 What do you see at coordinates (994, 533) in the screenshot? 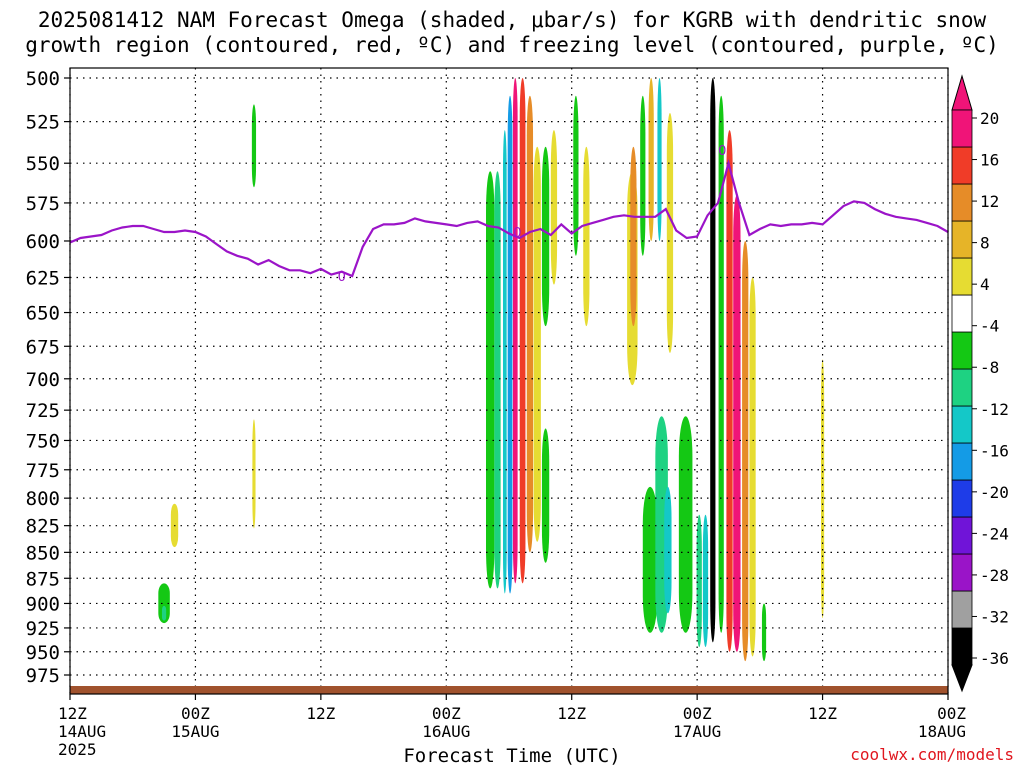
I see `colorbar-label: -24` at bounding box center [994, 533].